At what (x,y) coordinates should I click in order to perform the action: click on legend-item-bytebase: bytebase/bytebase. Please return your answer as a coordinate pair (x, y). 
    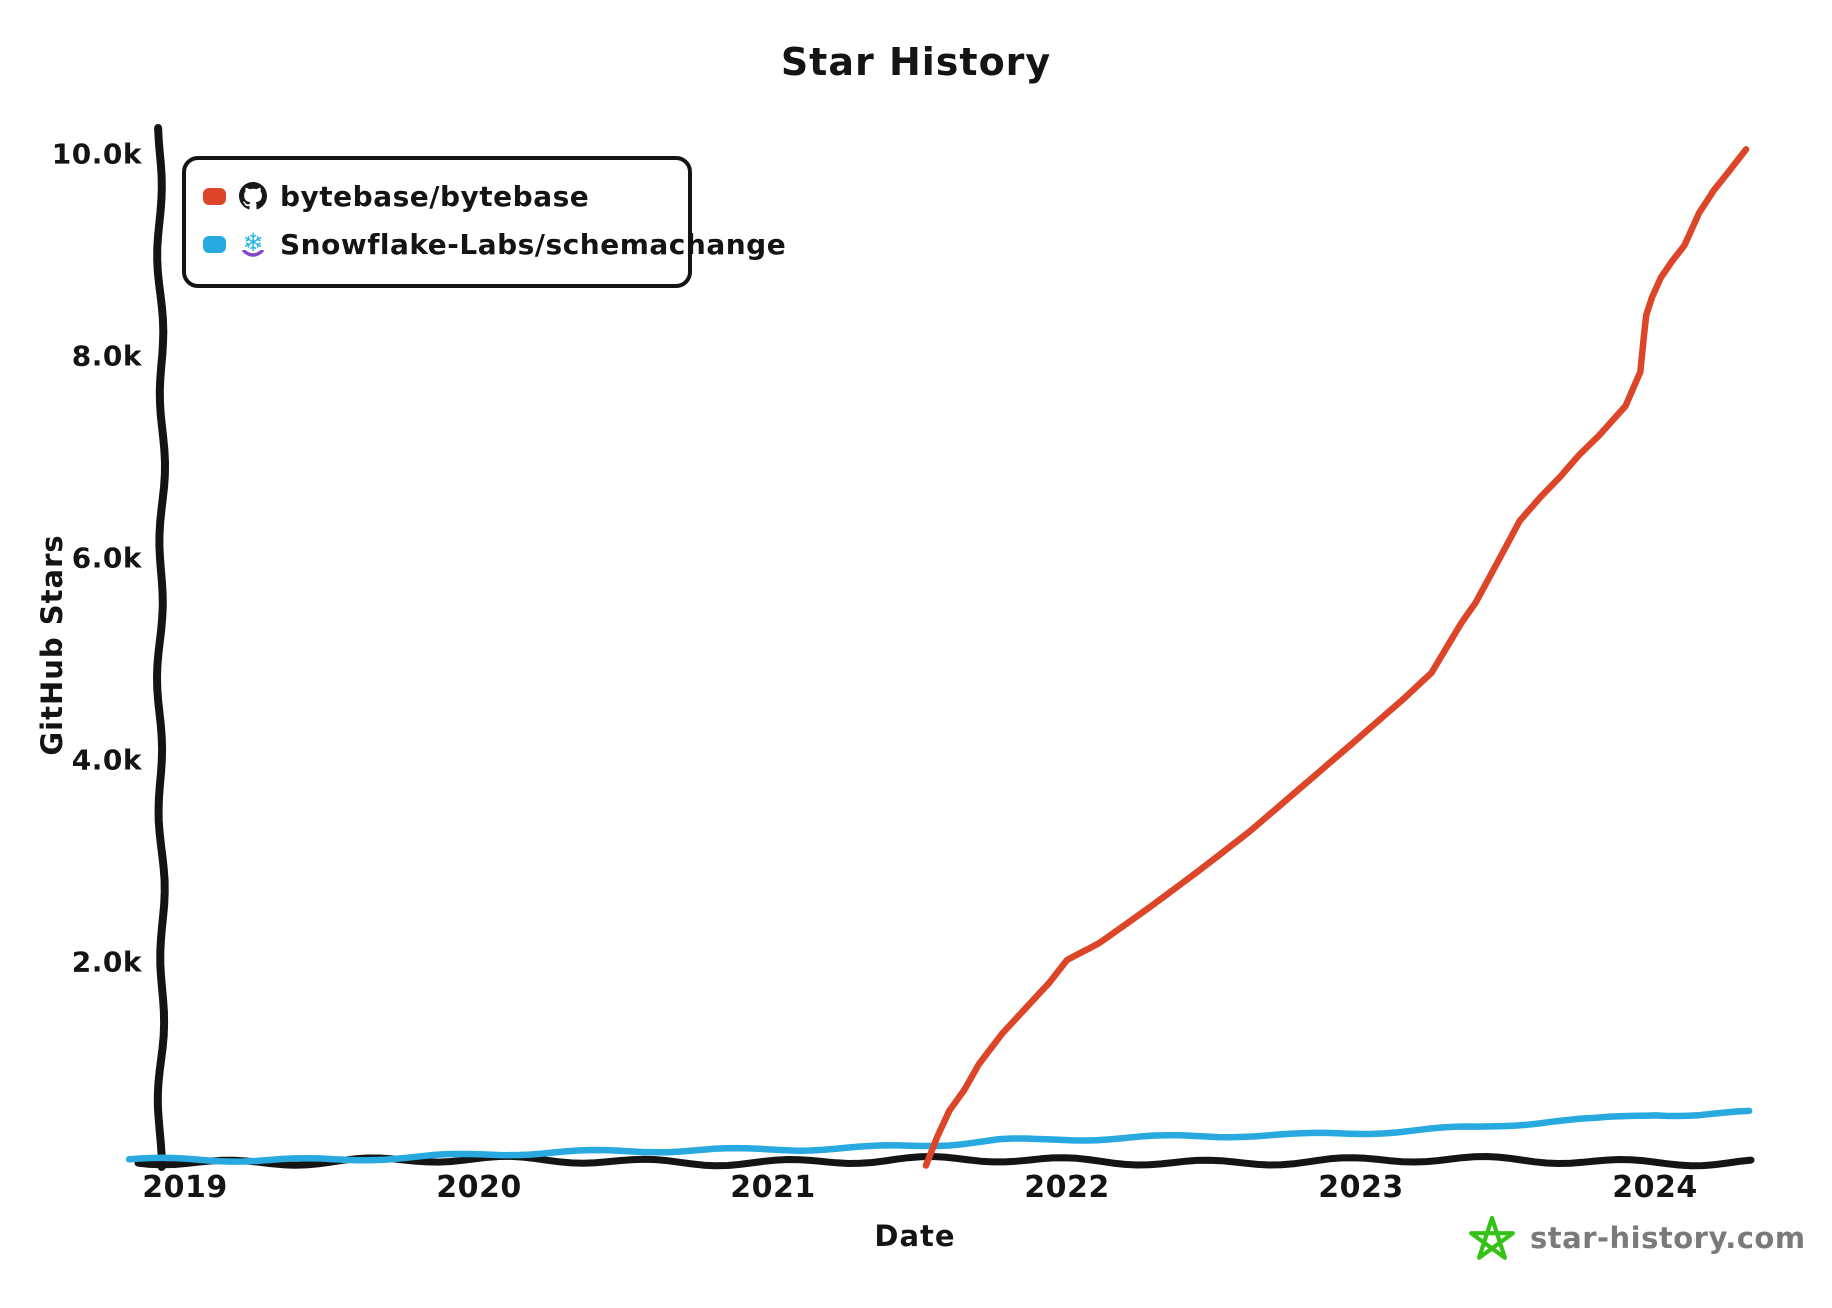
    Looking at the image, I should click on (437, 196).